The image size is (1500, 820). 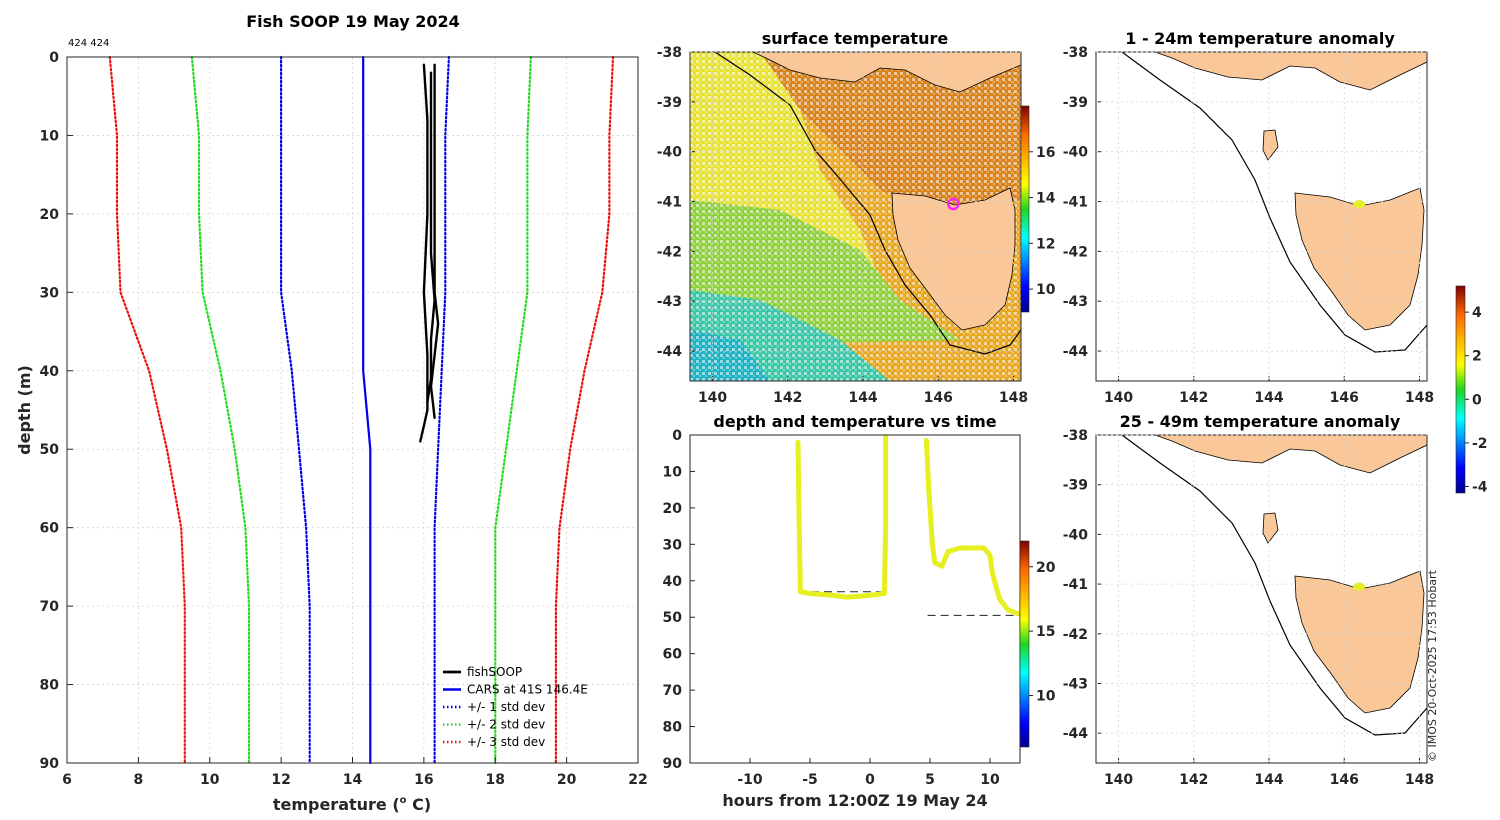 What do you see at coordinates (1075, 53) in the screenshot?
I see `anom1-ytick-label: -38` at bounding box center [1075, 53].